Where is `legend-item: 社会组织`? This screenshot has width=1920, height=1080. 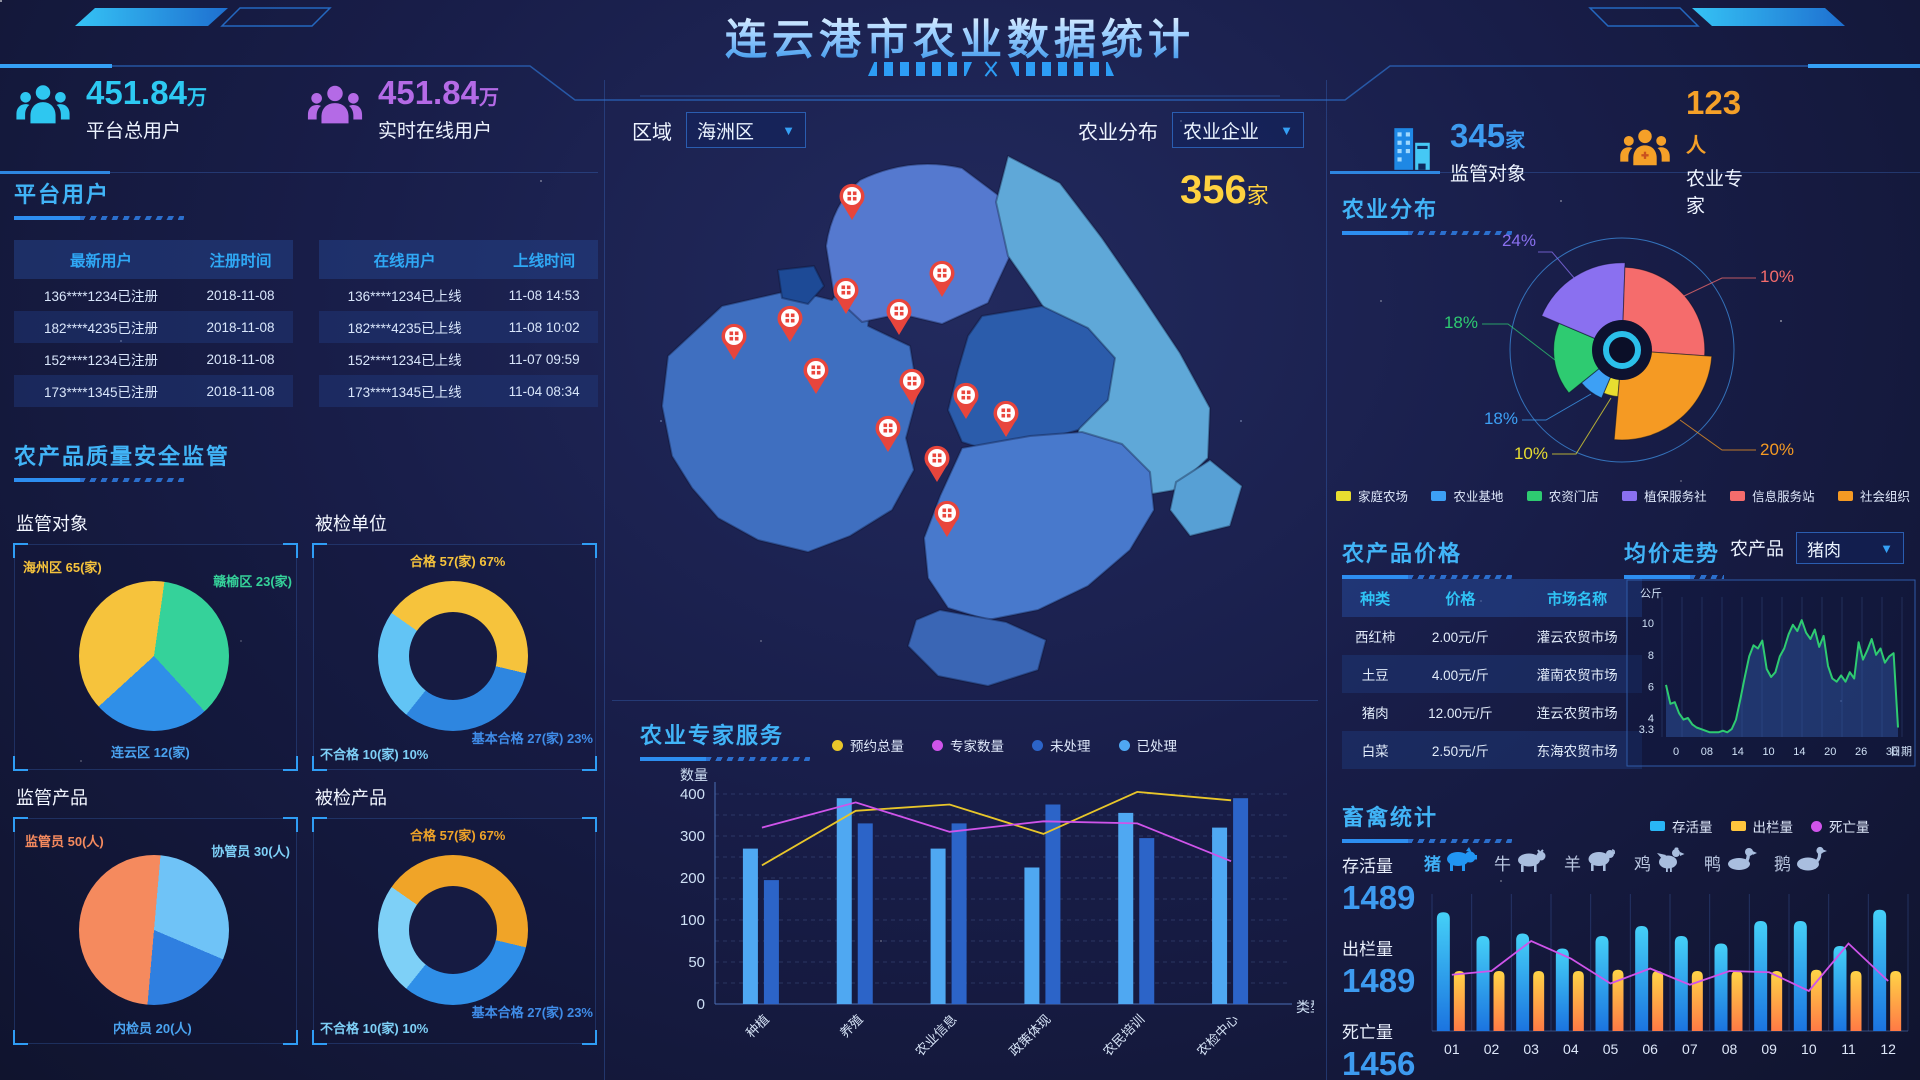
legend-item: 社会组织 is located at coordinates (1873, 495).